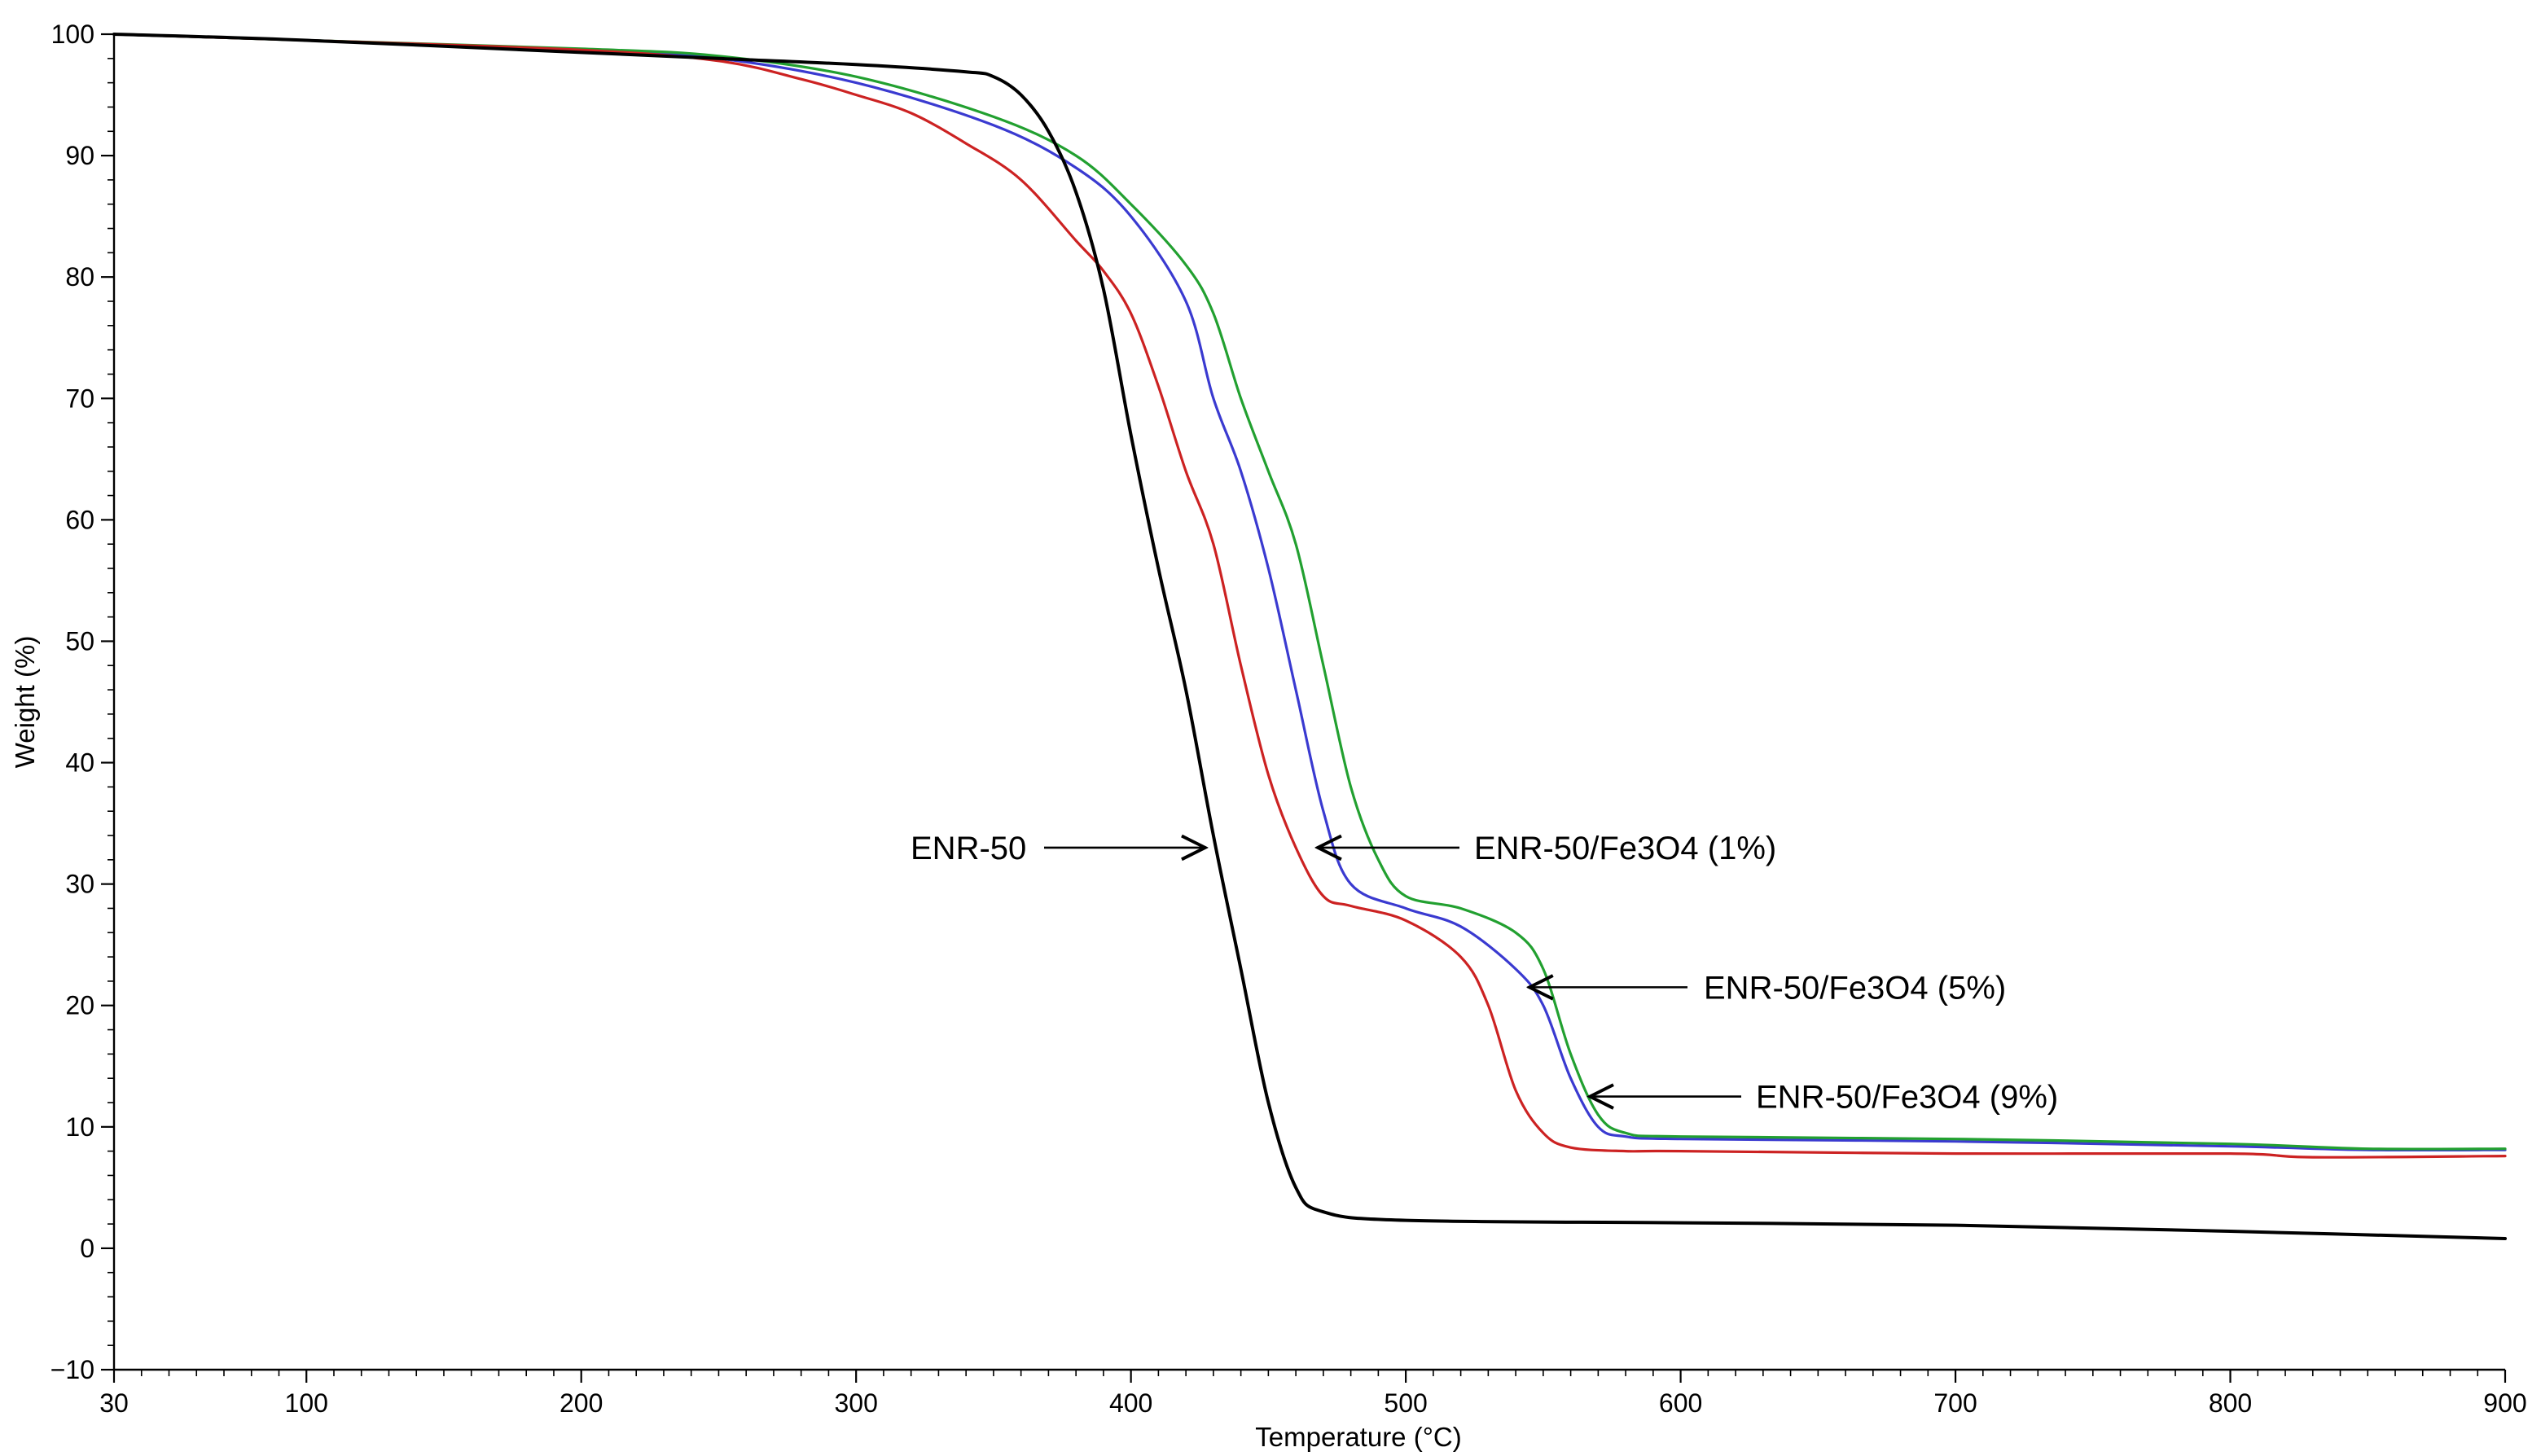 The image size is (2541, 1456). Describe the element at coordinates (1405, 1403) in the screenshot. I see `x-tick-label: 500` at that location.